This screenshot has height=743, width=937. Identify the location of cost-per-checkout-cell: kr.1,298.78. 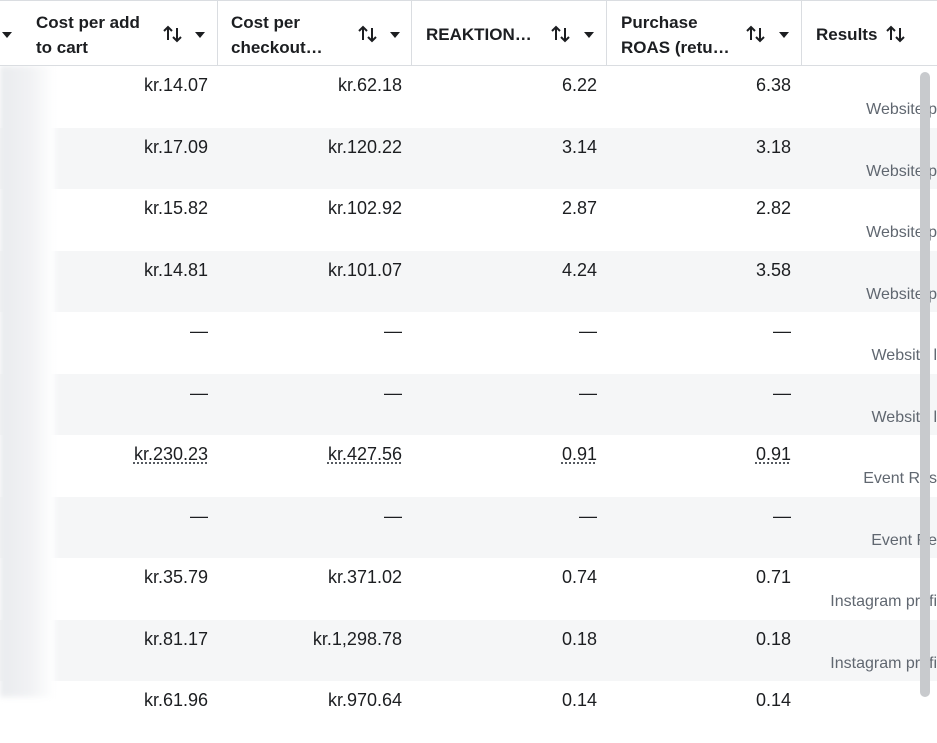
(357, 638).